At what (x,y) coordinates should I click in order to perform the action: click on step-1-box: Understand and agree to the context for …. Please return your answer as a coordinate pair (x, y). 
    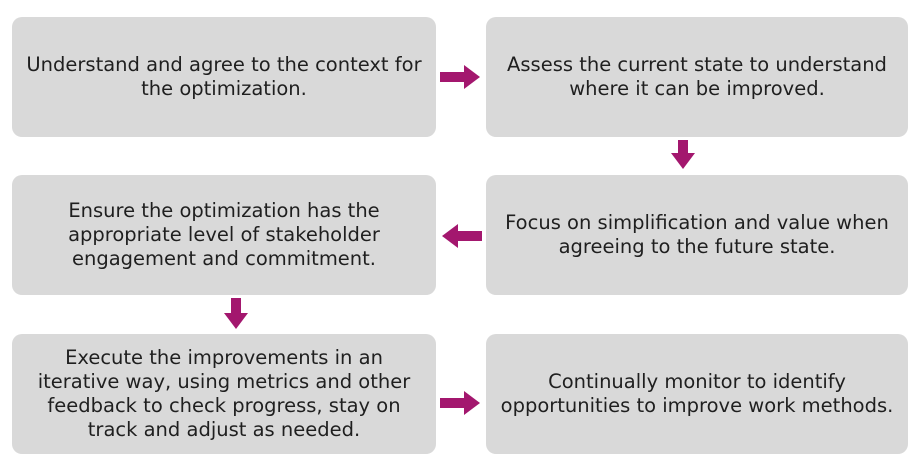
    Looking at the image, I should click on (224, 77).